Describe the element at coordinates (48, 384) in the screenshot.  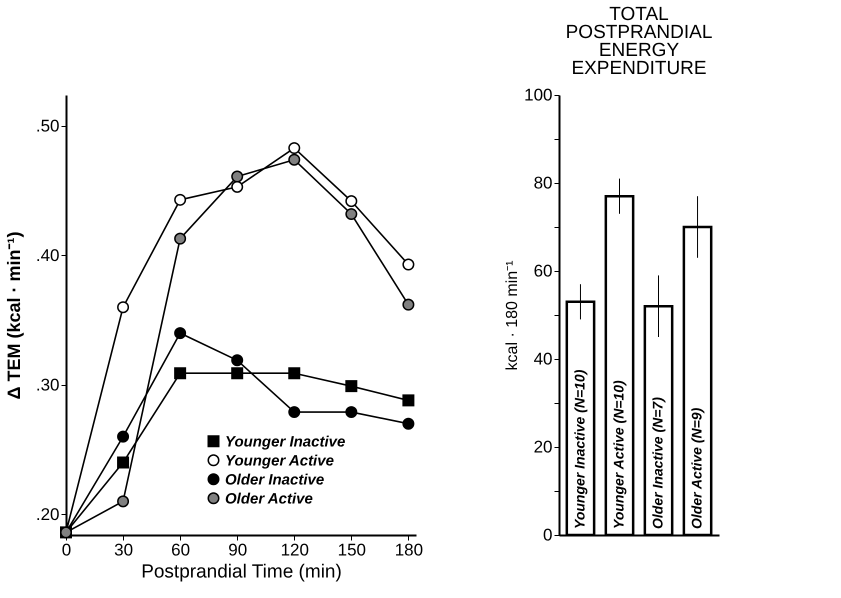
I see `y-tick-label: .30` at that location.